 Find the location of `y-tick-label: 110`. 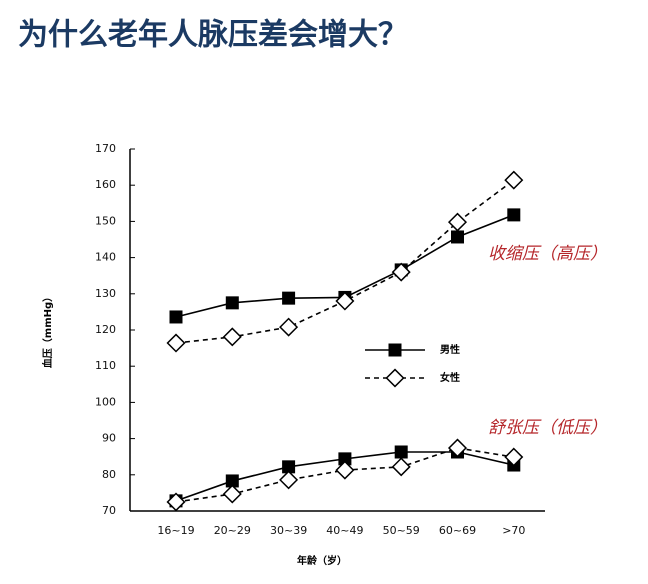

y-tick-label: 110 is located at coordinates (105, 365).